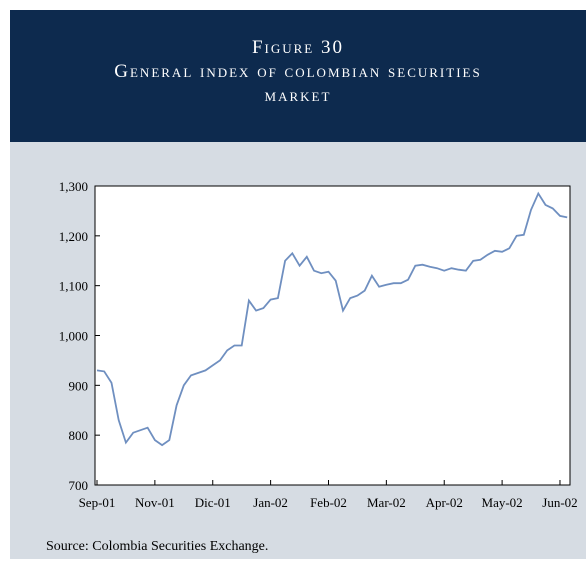 Image resolution: width=586 pixels, height=564 pixels. What do you see at coordinates (73, 186) in the screenshot?
I see `y-tick-label: 1,300` at bounding box center [73, 186].